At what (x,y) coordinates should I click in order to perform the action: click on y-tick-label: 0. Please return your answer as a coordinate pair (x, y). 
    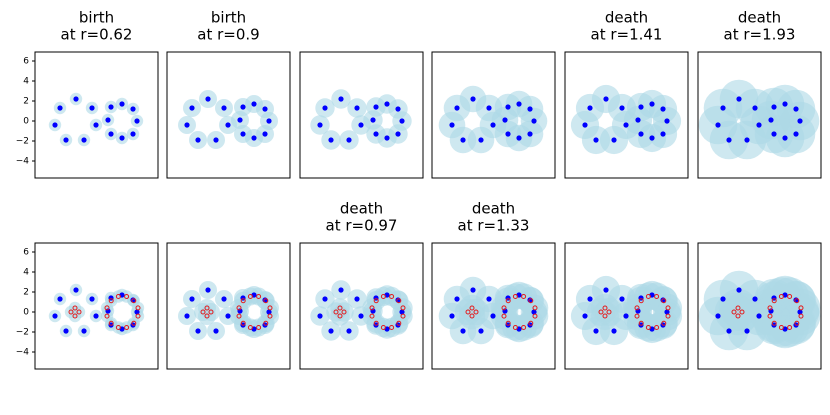
    Looking at the image, I should click on (26, 313).